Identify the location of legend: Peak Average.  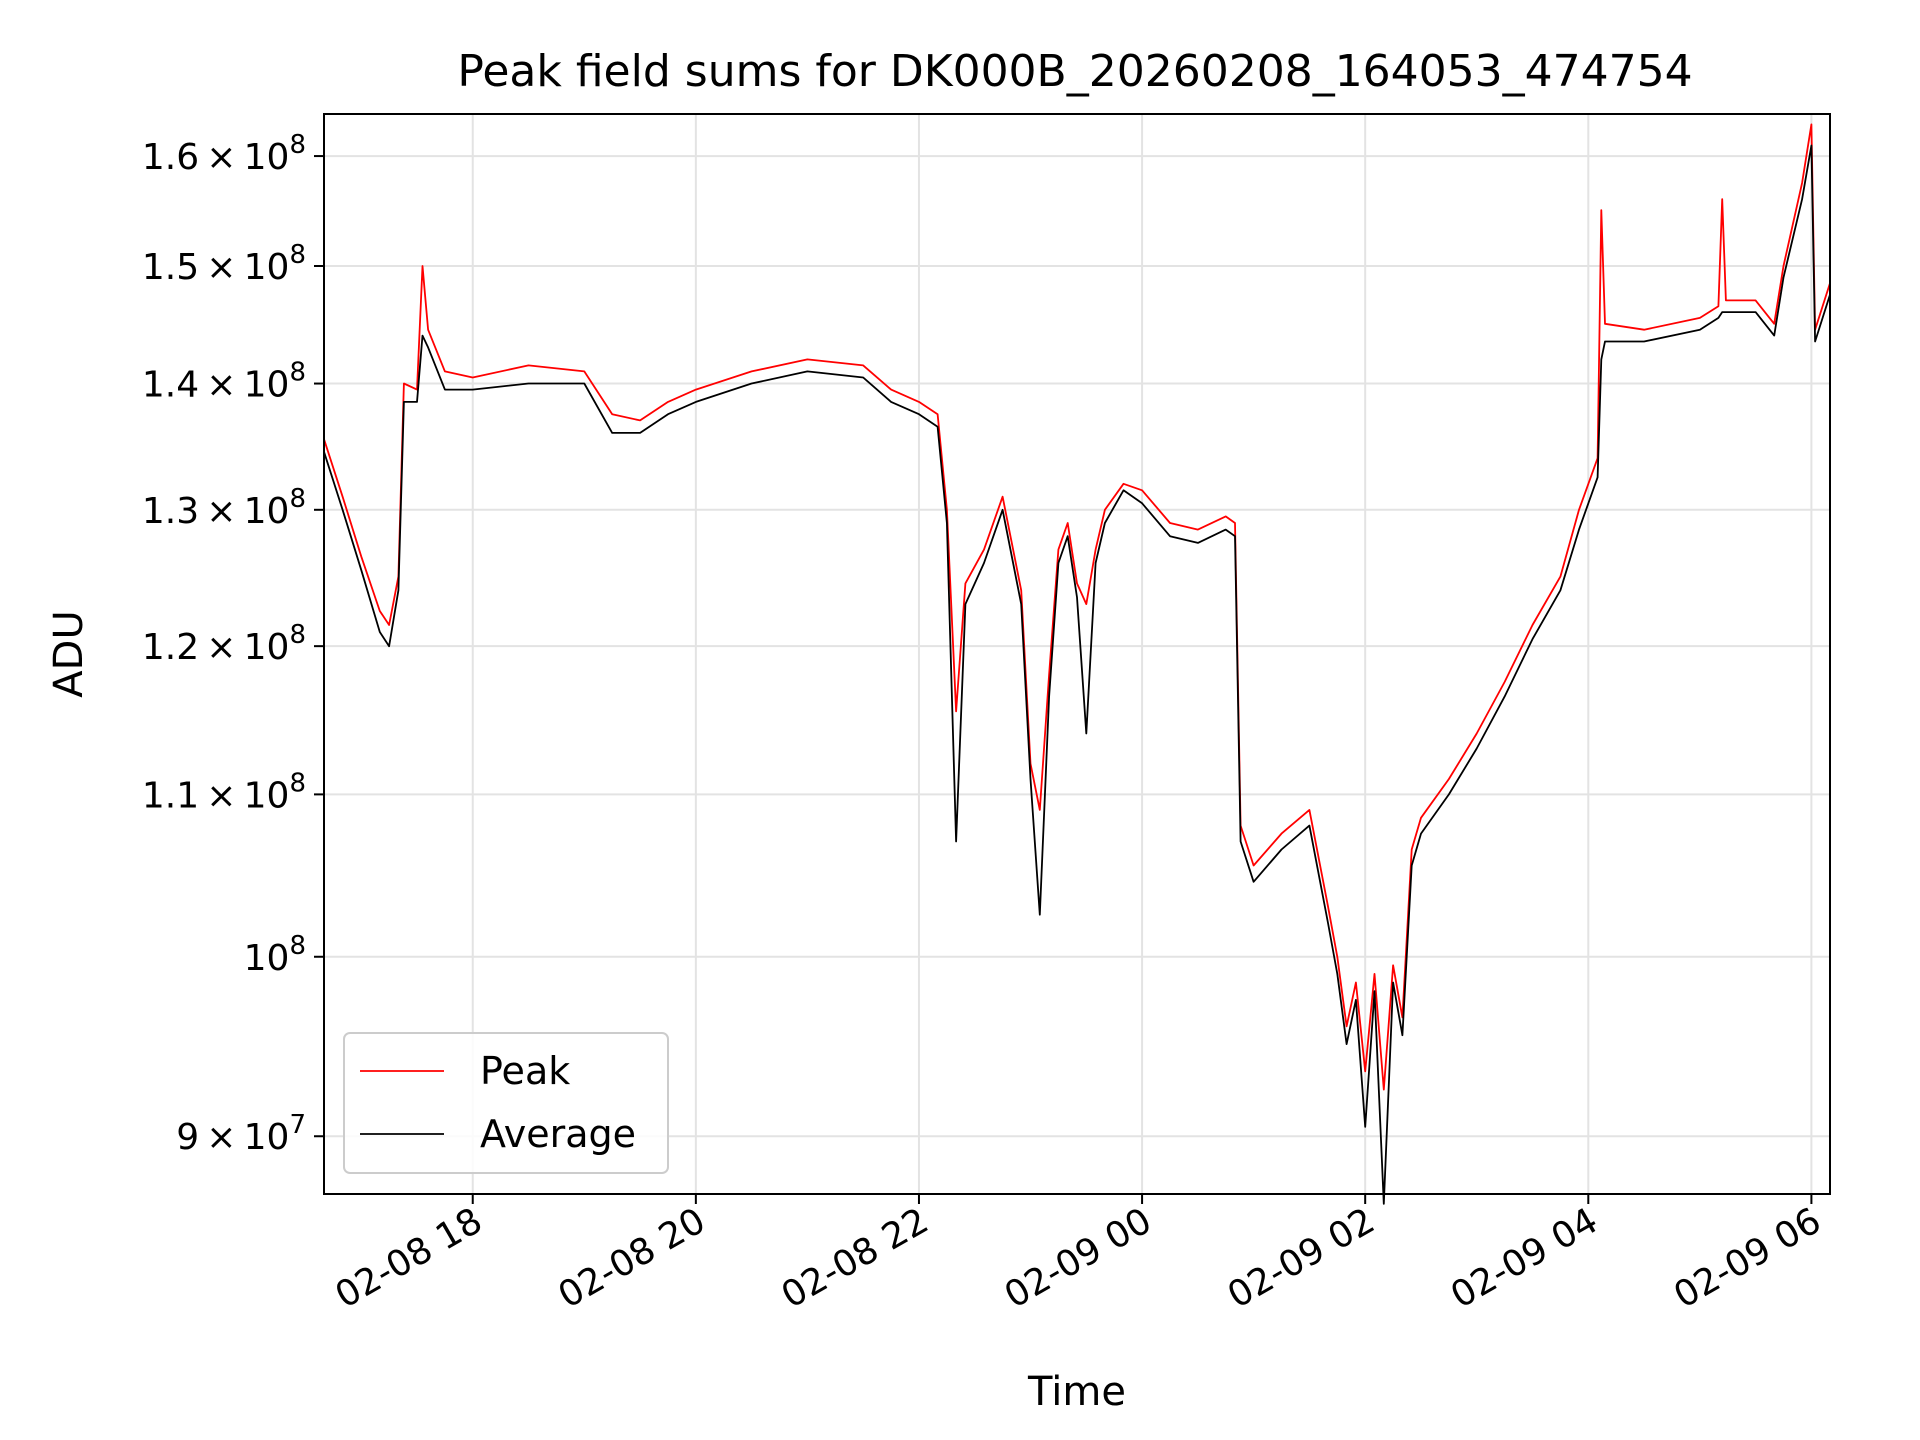
(506, 1103).